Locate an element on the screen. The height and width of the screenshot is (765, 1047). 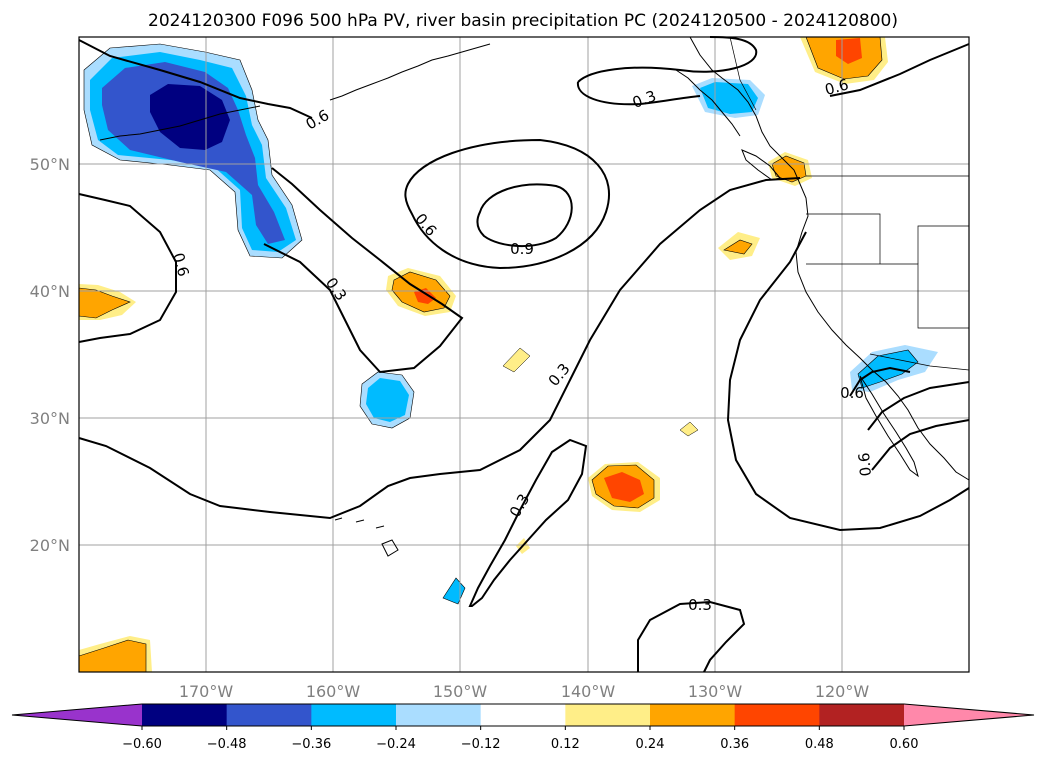
strong-negative-anomaly-nw is located at coordinates (190, 117).